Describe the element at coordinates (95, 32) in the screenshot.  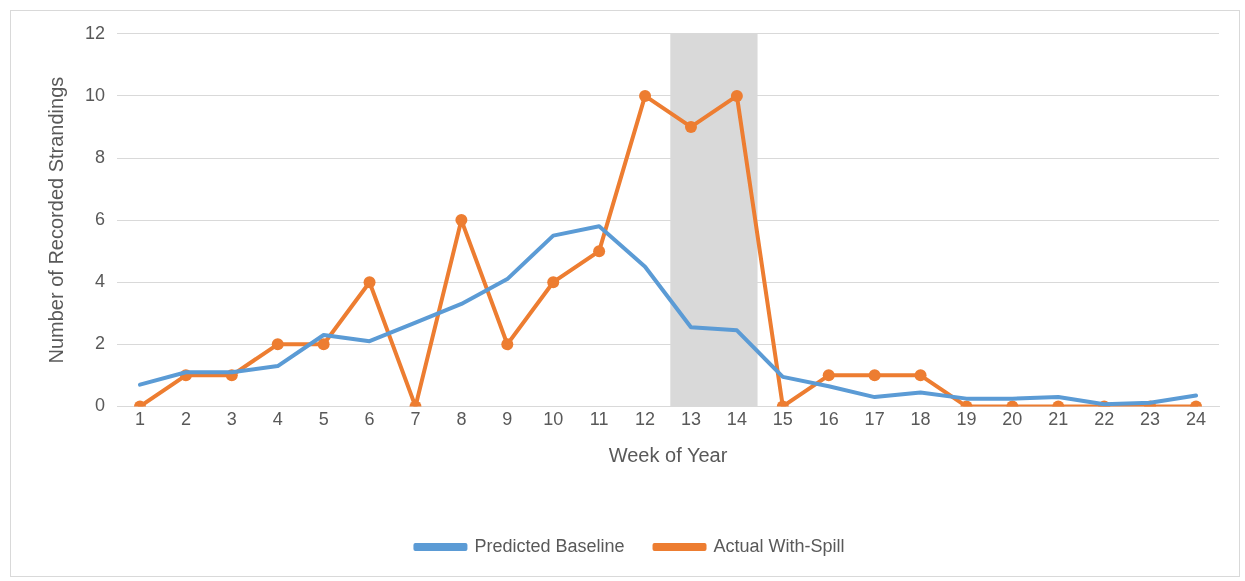
I see `y-tick-label: 12` at that location.